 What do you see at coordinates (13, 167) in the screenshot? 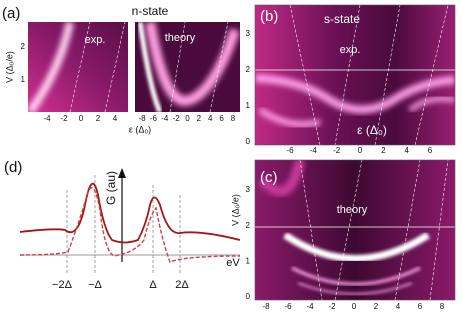
I see `panel-label: (d)` at bounding box center [13, 167].